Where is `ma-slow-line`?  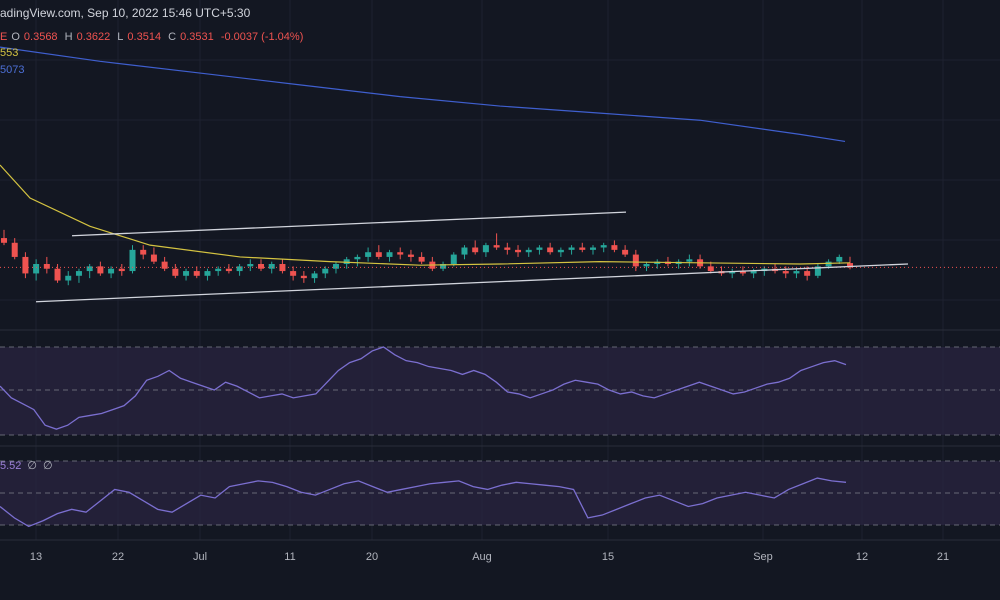
ma-slow-line is located at coordinates (423, 94).